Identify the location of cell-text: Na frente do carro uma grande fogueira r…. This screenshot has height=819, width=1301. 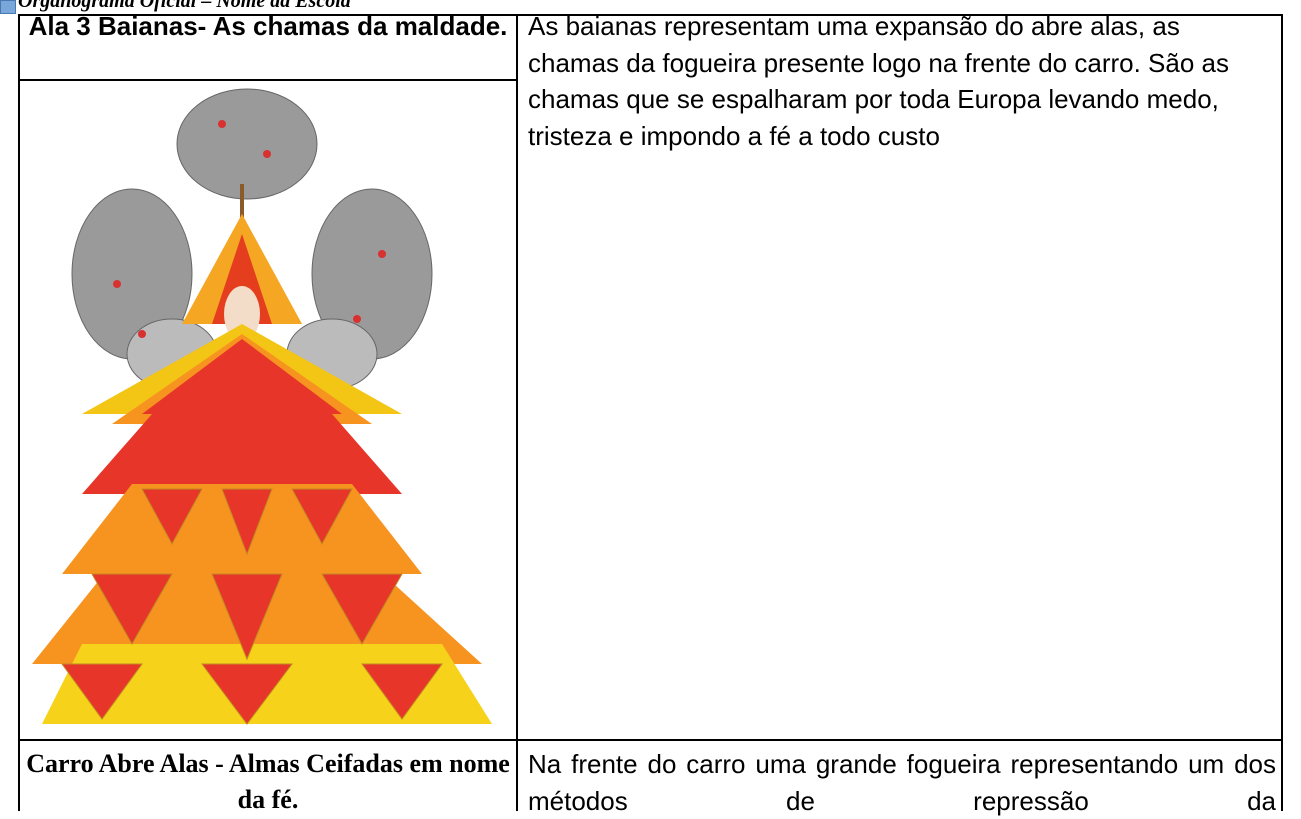
(902, 782).